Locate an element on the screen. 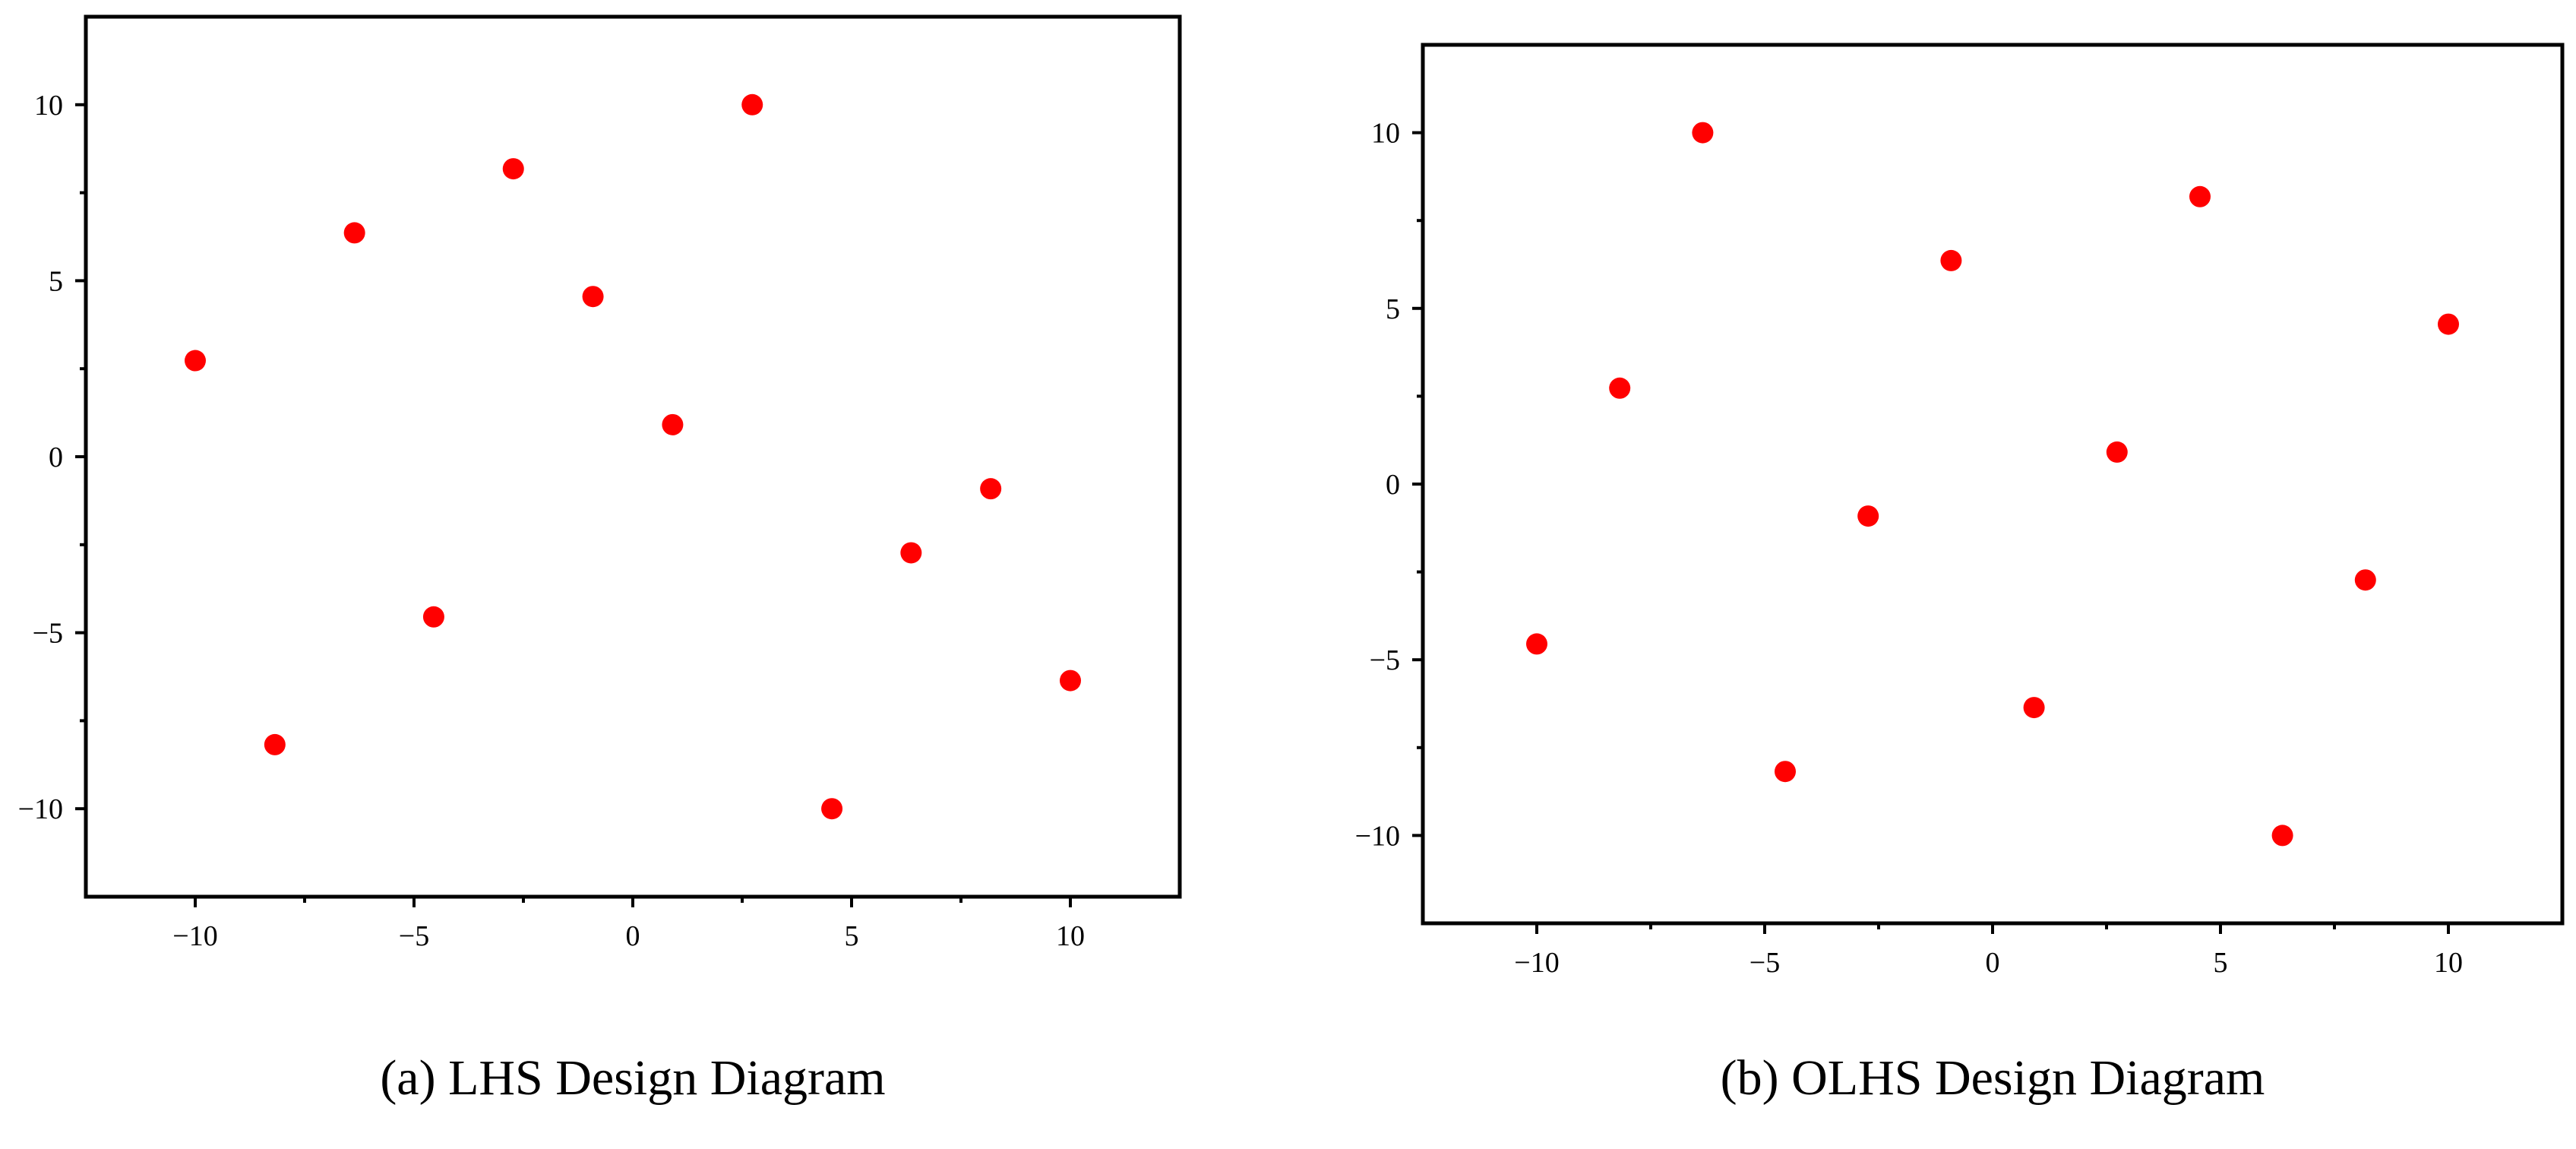  lhs-x-tick-label: −10 is located at coordinates (194, 936).